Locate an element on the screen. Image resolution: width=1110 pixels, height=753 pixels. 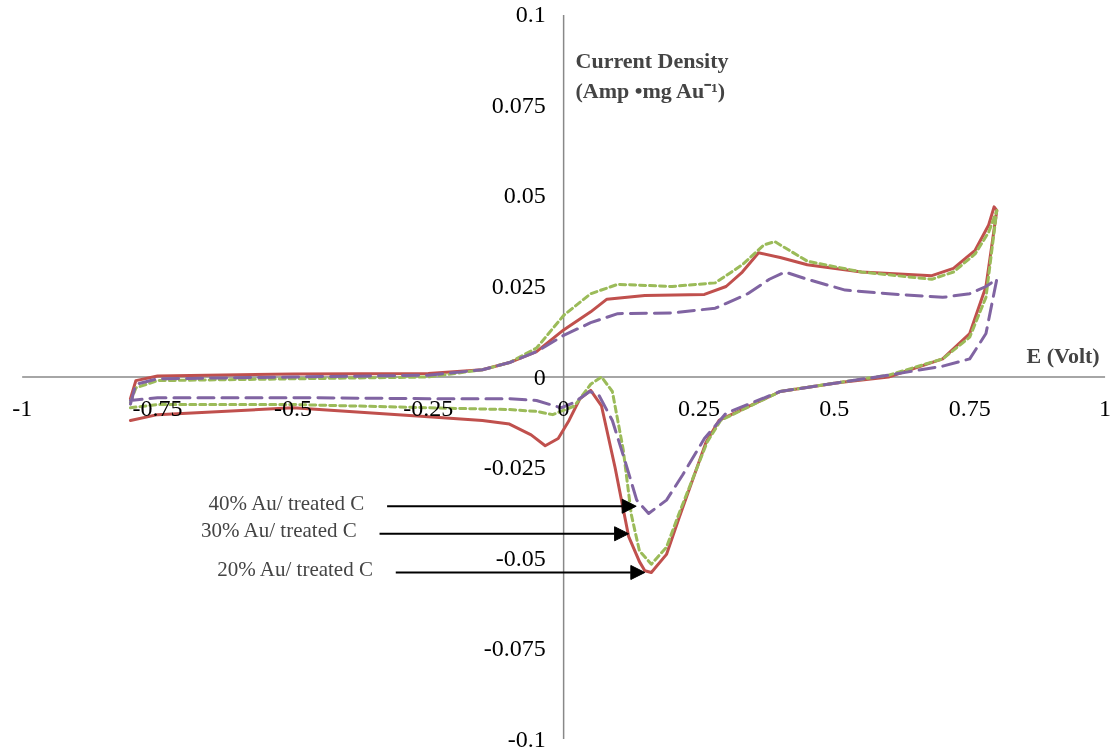
x-tick-label: 1 is located at coordinates (1104, 408).